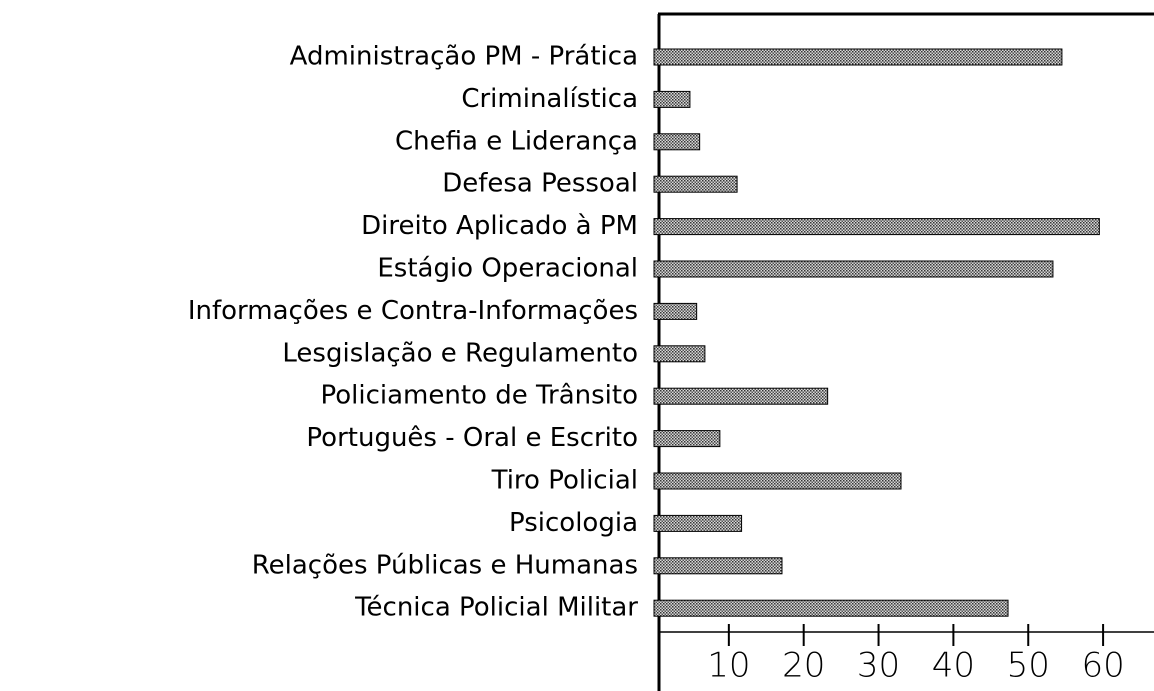 The image size is (1154, 691). Describe the element at coordinates (1102, 666) in the screenshot. I see `x-tick-label: 60` at that location.